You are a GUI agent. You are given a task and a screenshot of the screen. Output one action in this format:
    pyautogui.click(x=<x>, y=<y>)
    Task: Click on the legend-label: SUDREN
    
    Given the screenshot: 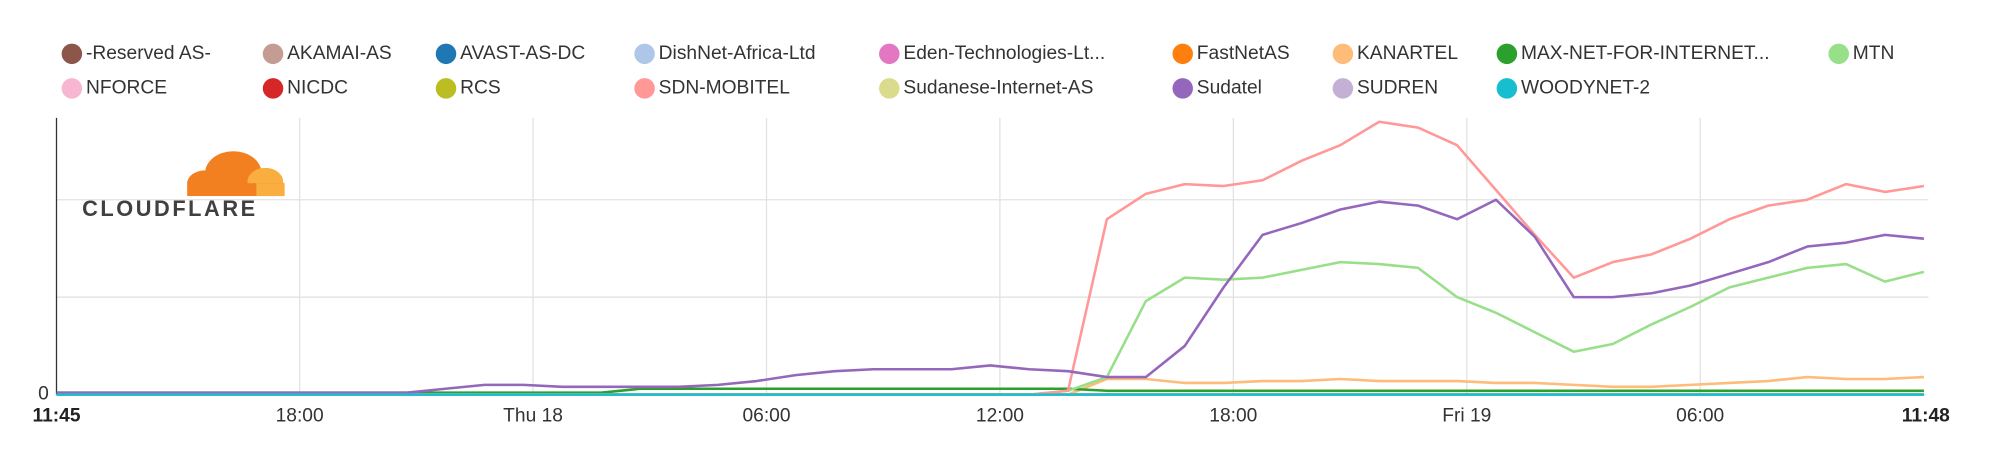 What is the action you would take?
    pyautogui.click(x=1397, y=87)
    